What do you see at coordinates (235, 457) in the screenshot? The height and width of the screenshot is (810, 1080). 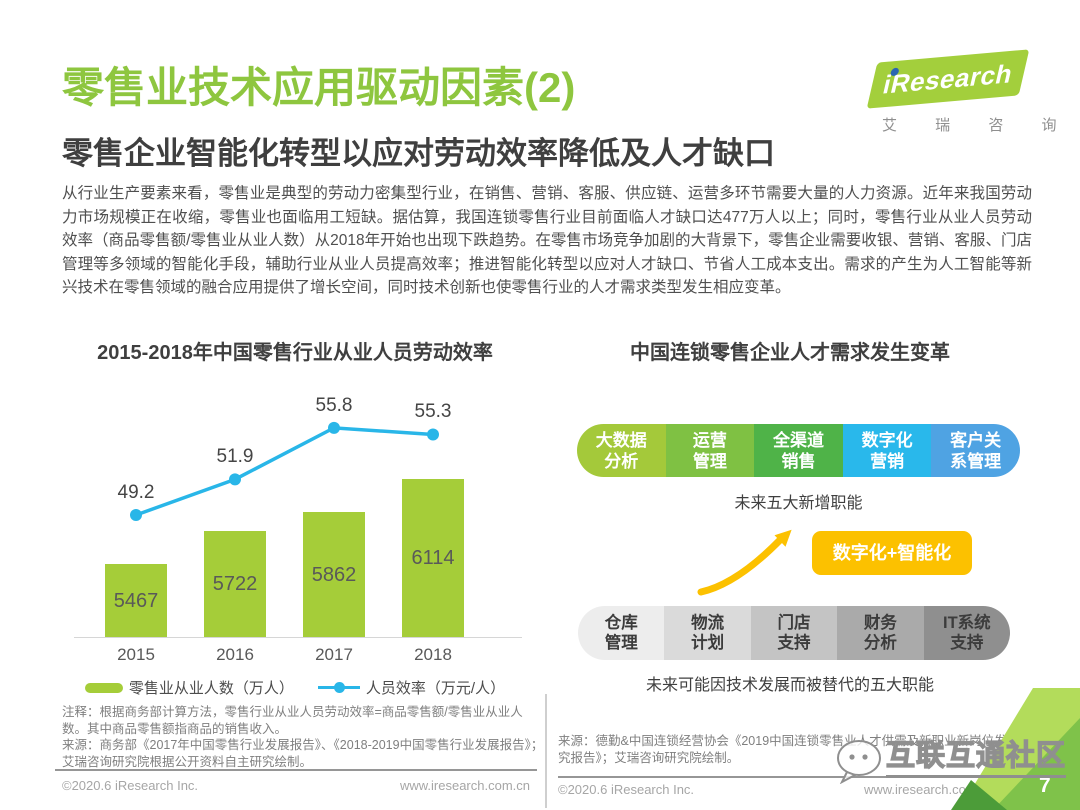 I see `line-value-label: 51.9` at bounding box center [235, 457].